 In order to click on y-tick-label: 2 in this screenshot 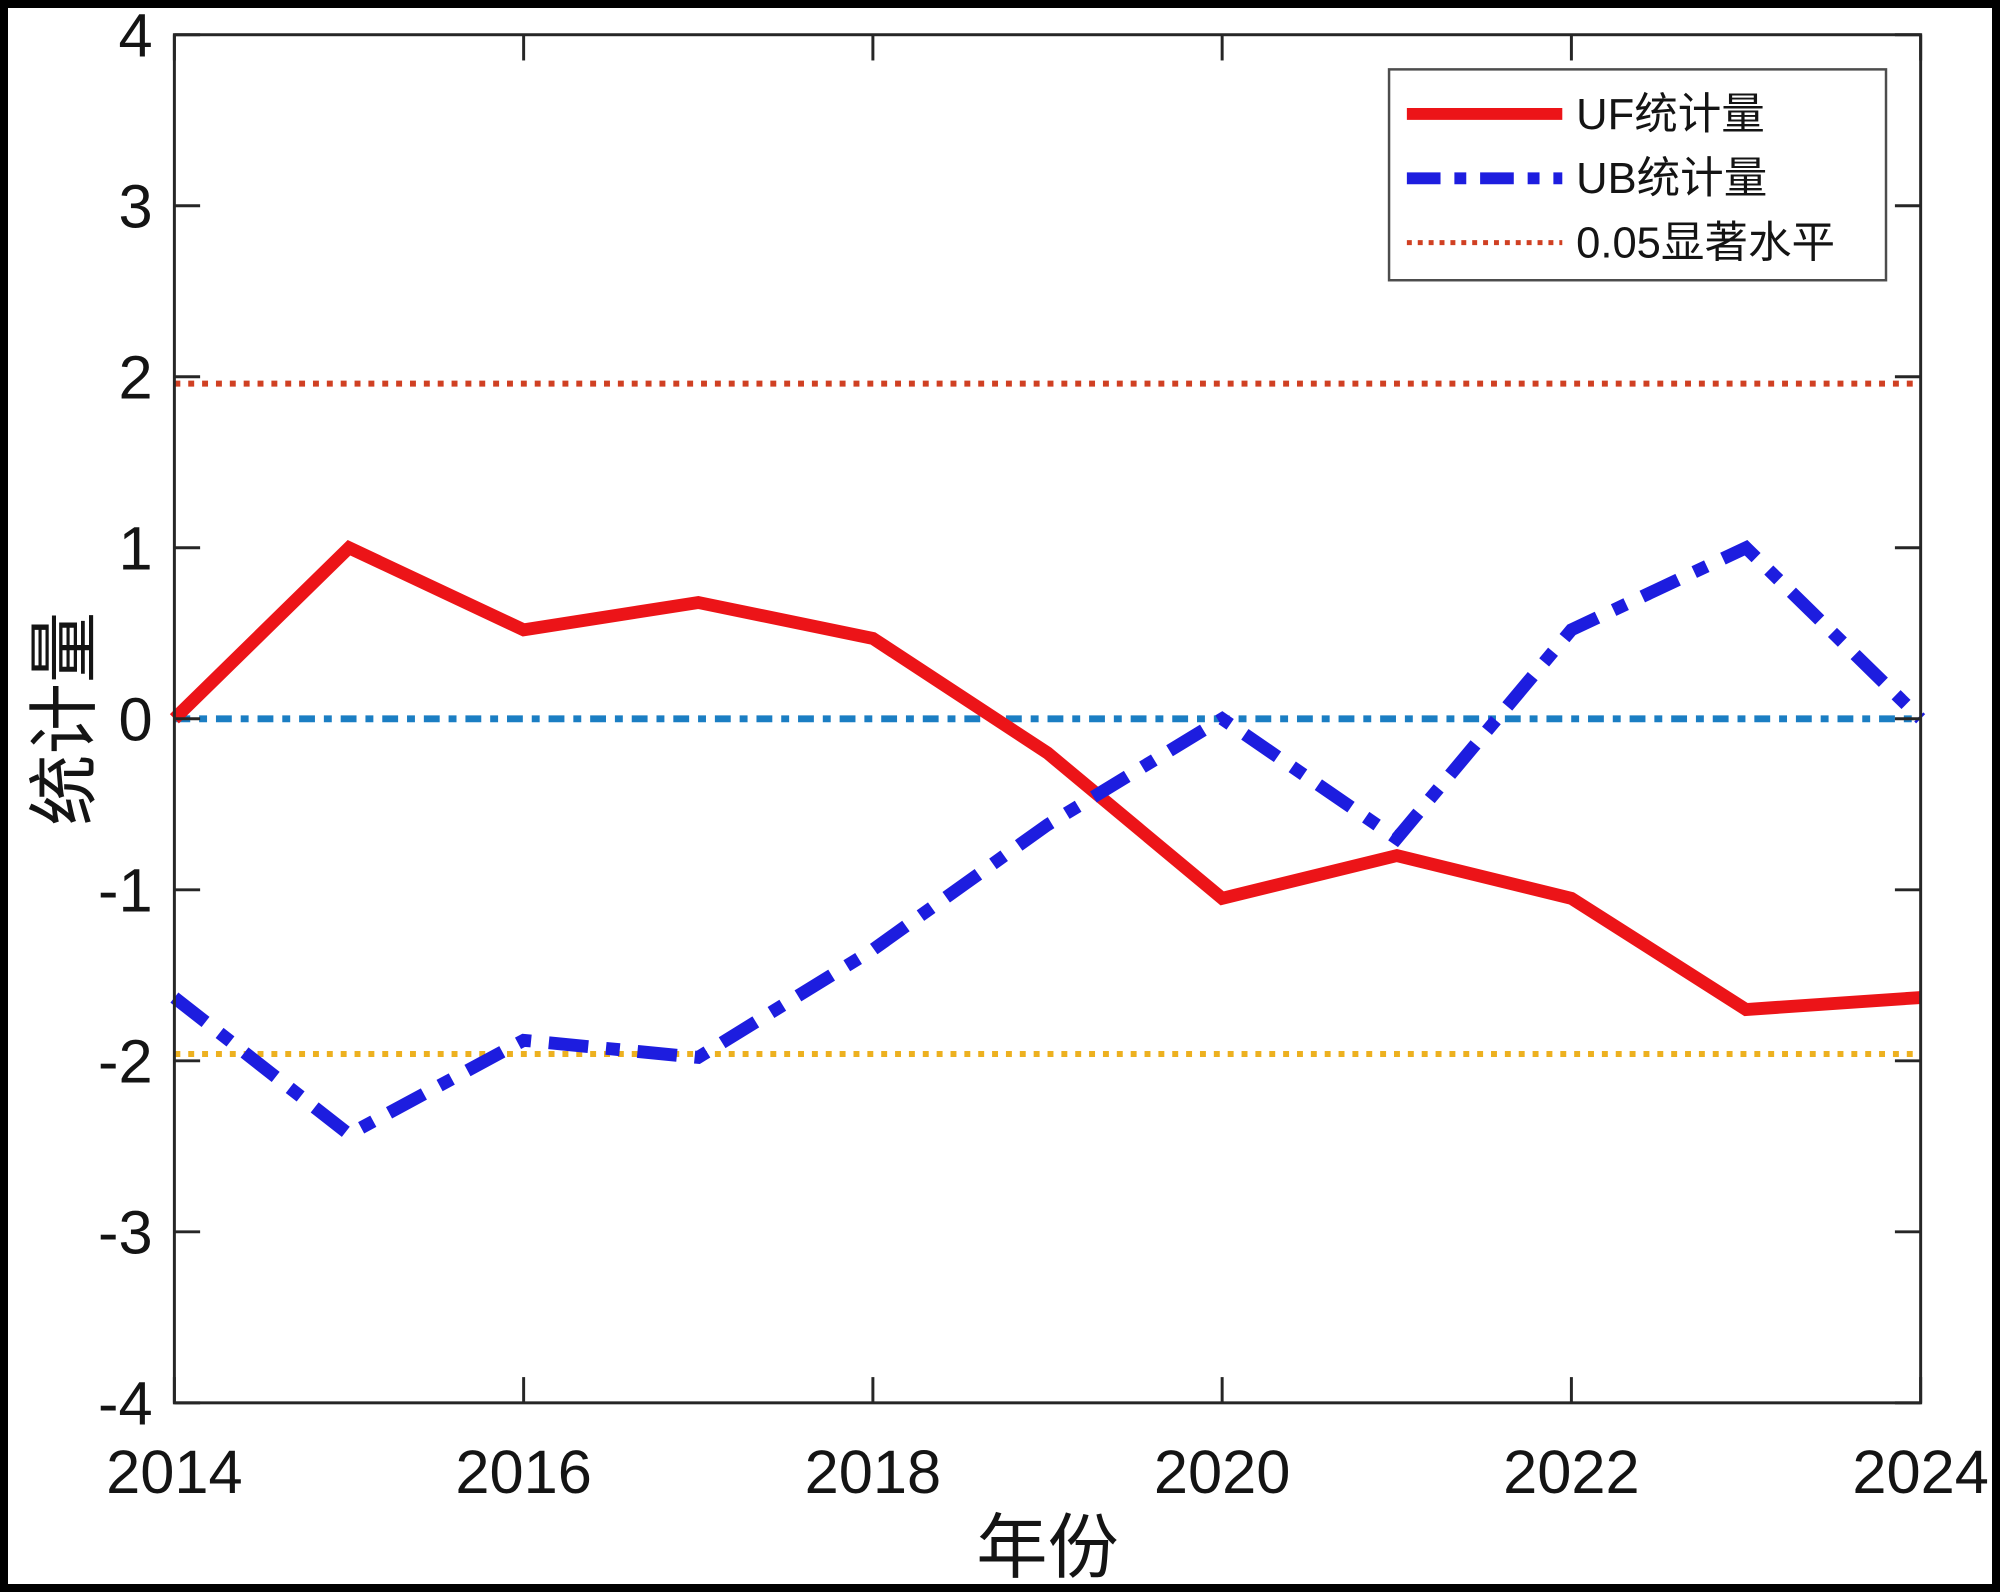, I will do `click(135, 378)`.